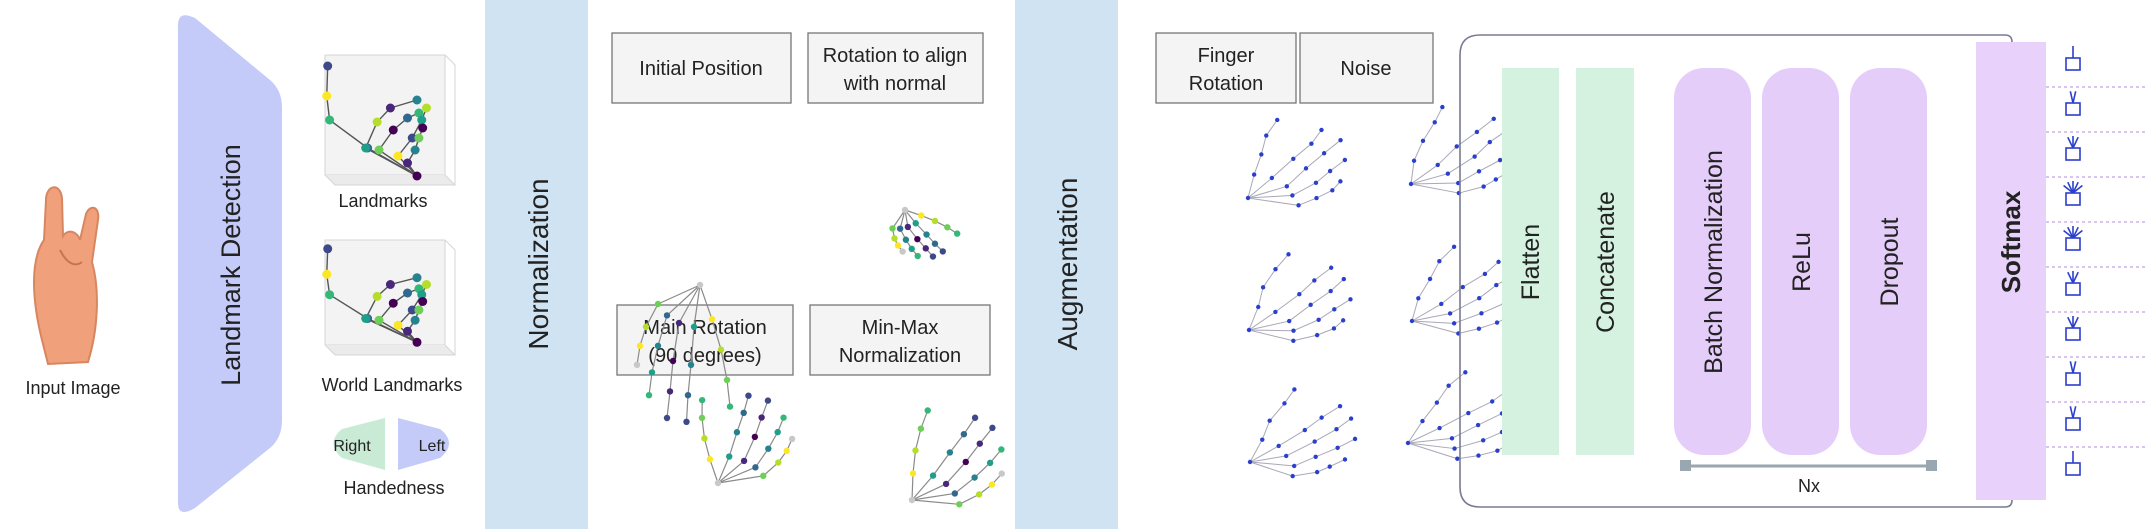 This screenshot has height=529, width=2145. I want to click on handedness-label: Handedness, so click(393, 488).